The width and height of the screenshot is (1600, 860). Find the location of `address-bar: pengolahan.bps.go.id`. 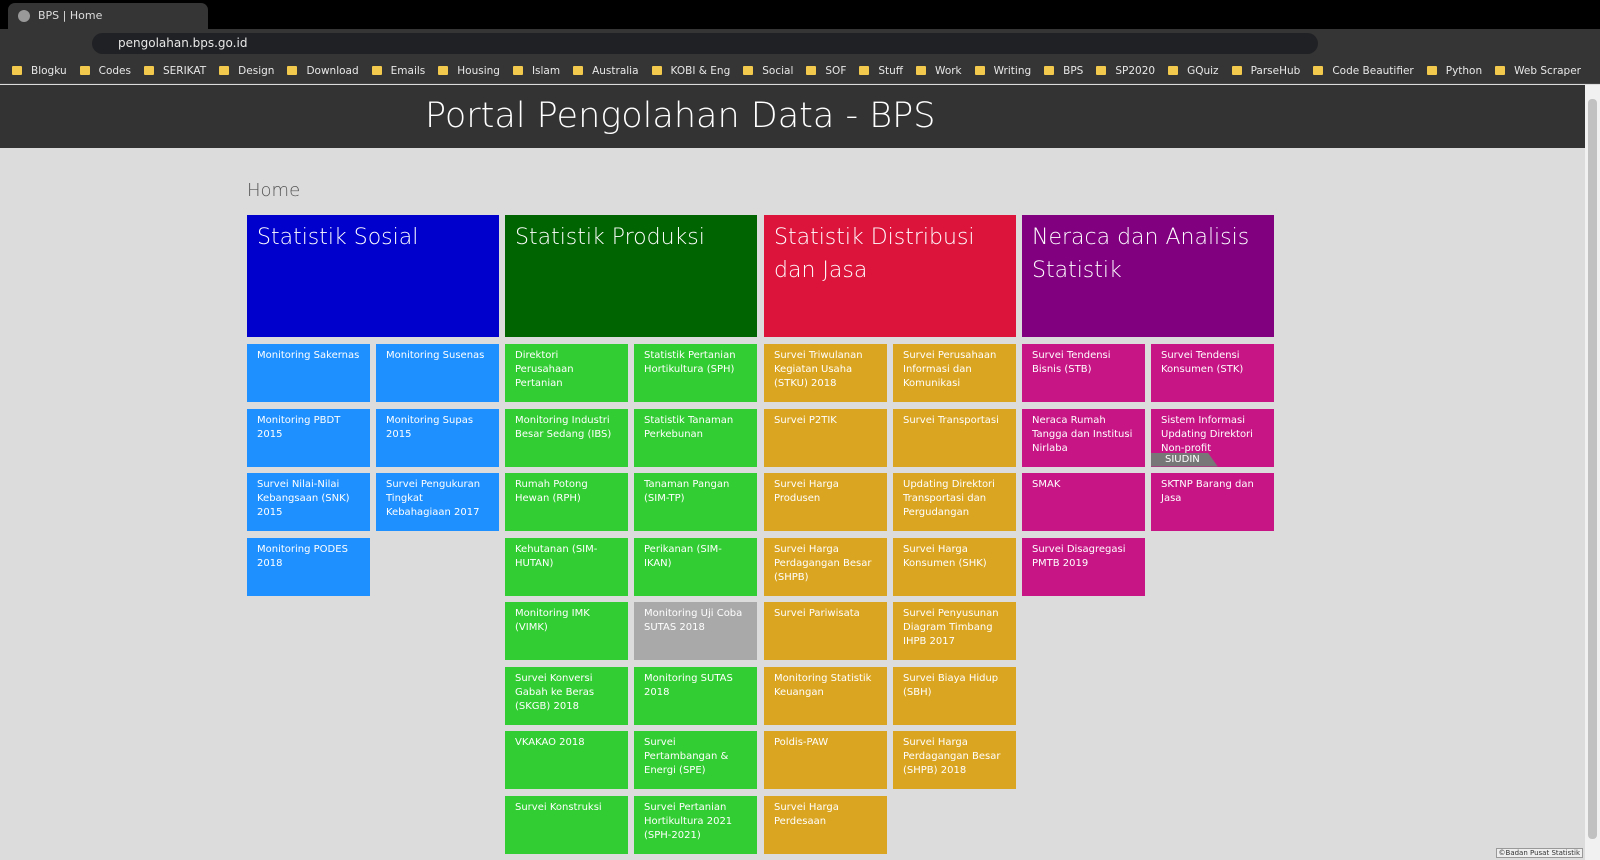

address-bar: pengolahan.bps.go.id is located at coordinates (800, 43).